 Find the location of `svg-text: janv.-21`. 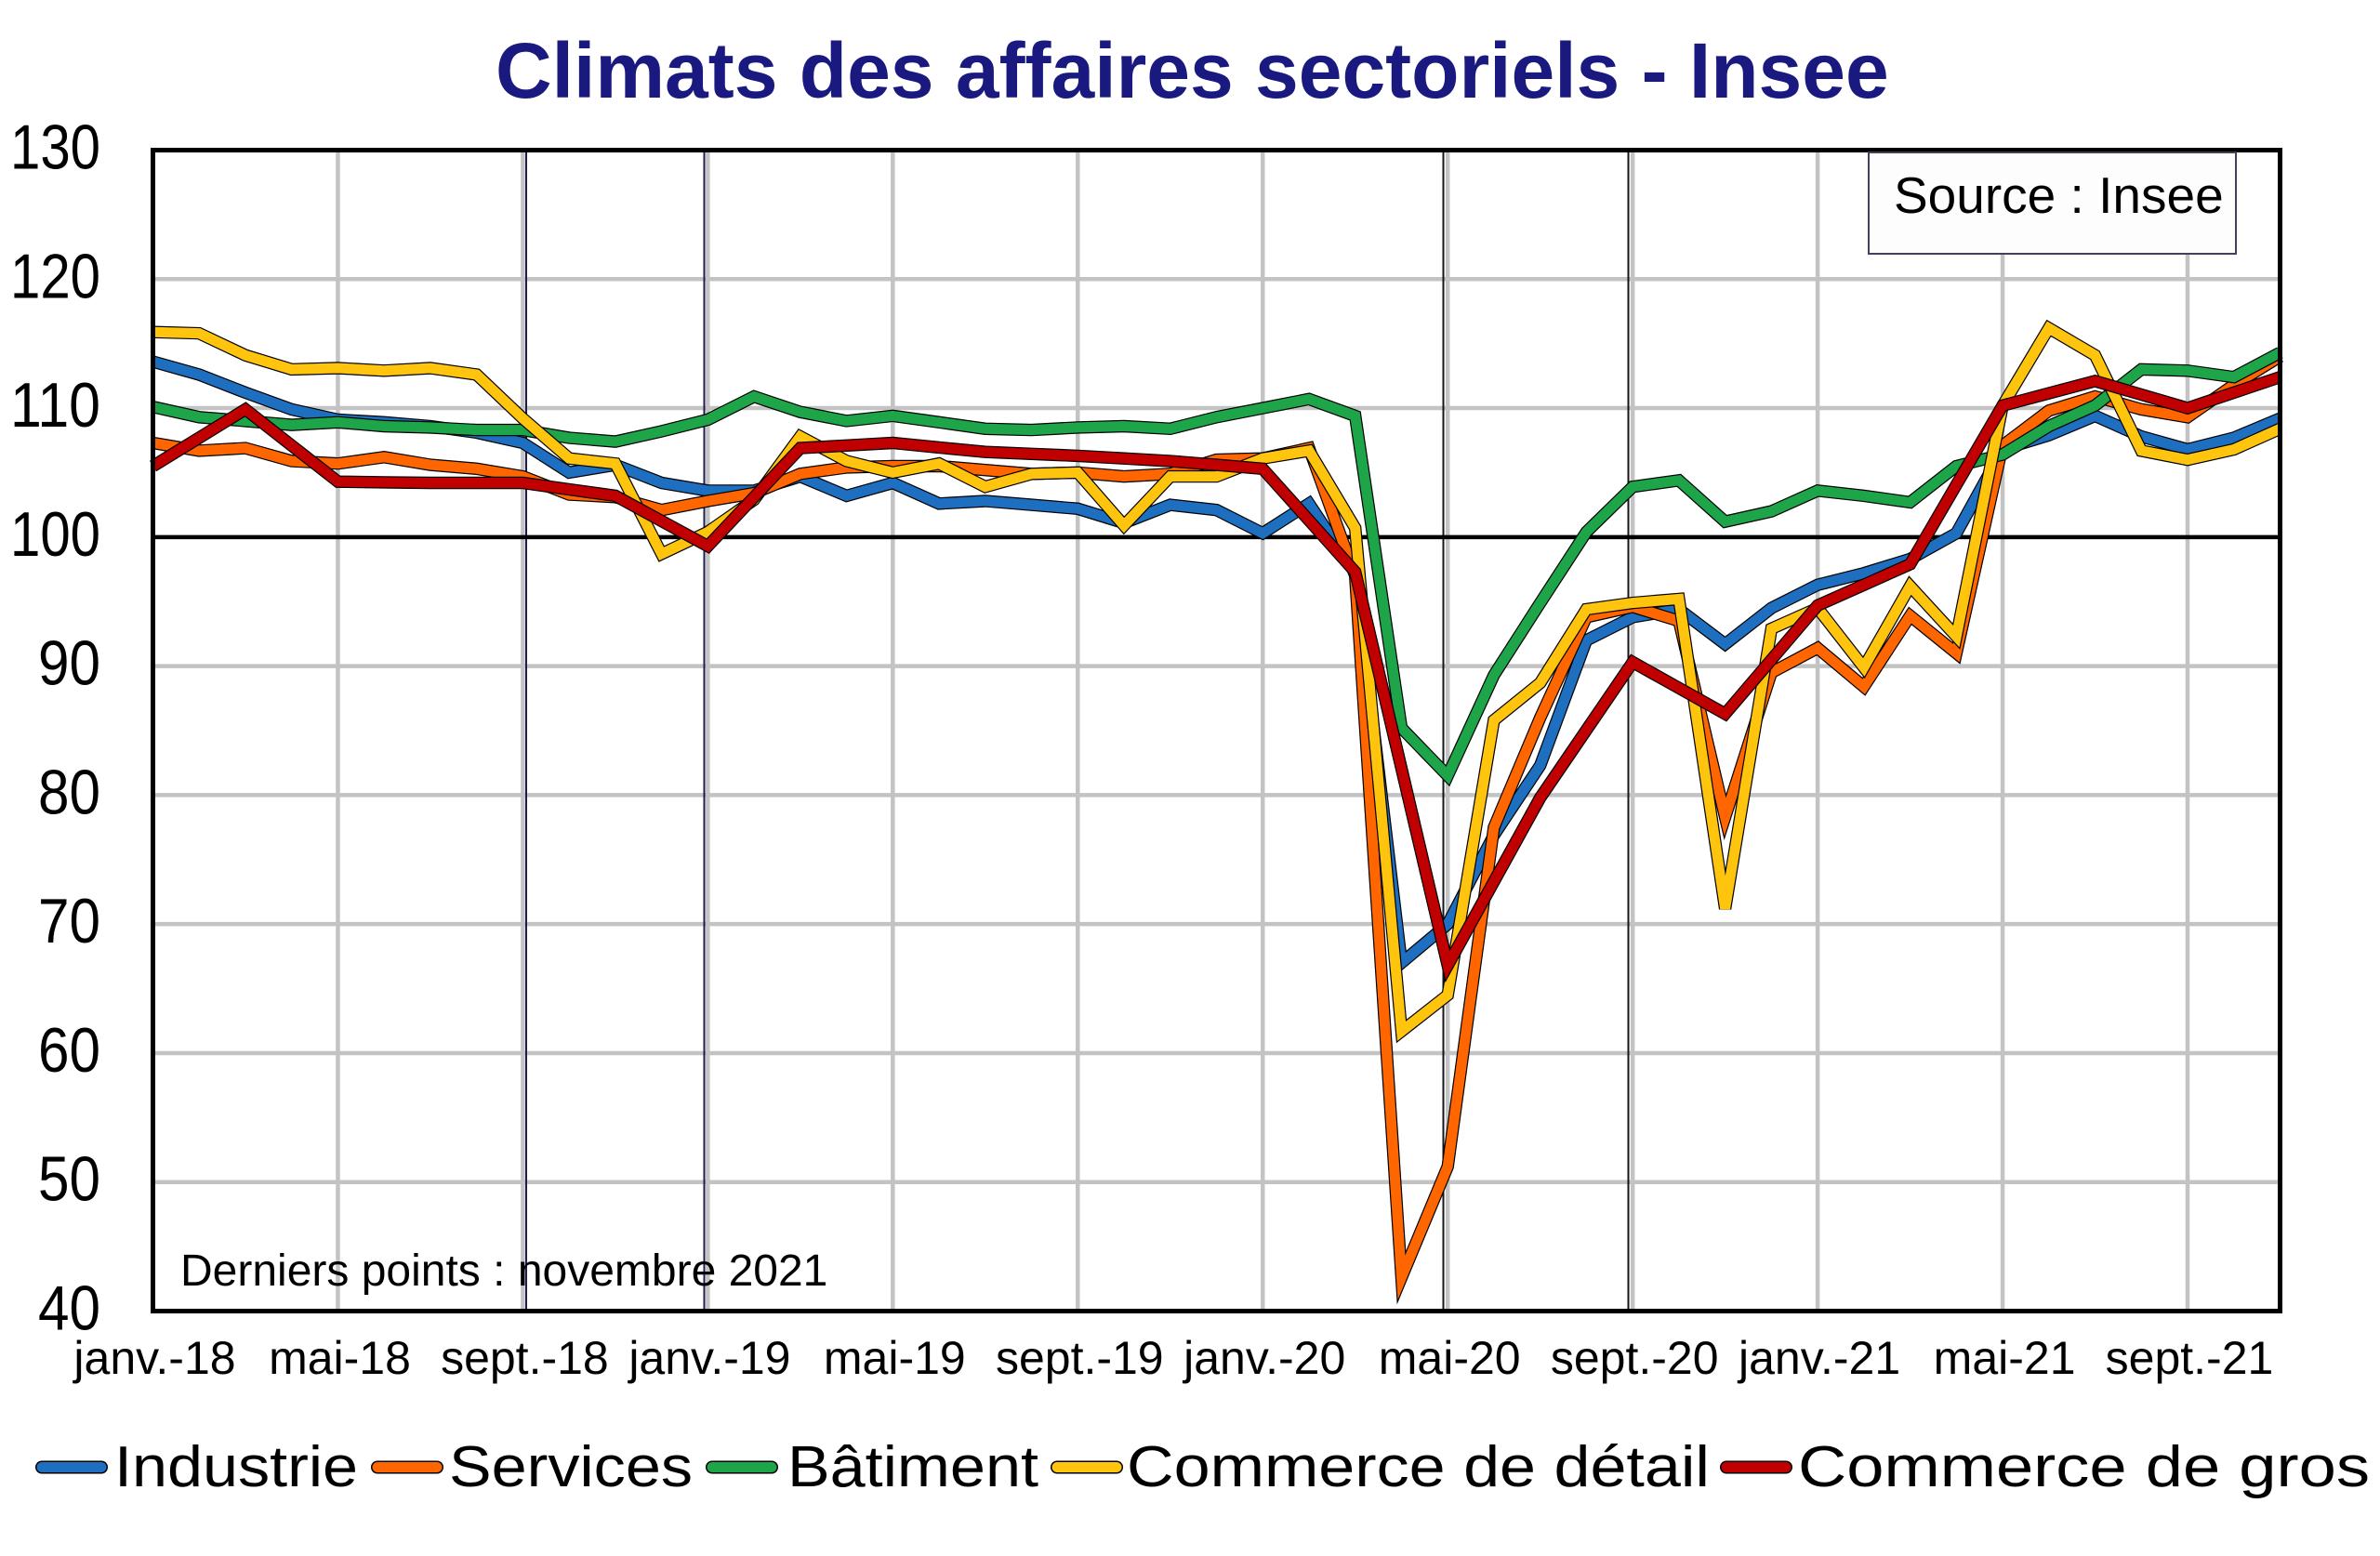

svg-text: janv.-21 is located at coordinates (1818, 1358).